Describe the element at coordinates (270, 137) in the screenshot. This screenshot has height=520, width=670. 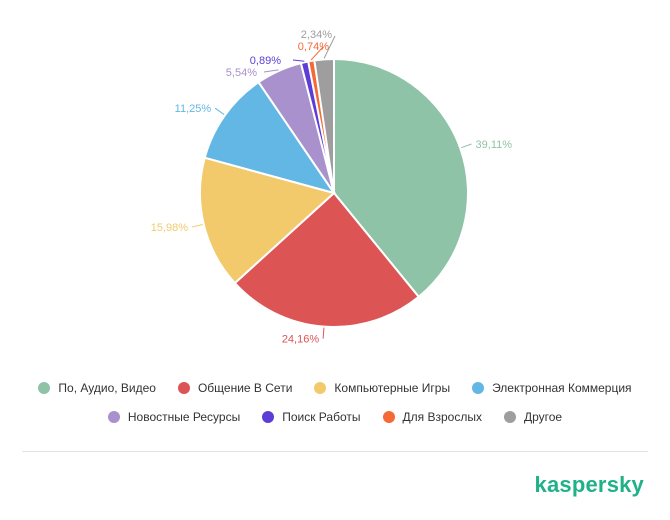
I see `pie-slice-электронная-коммерция` at that location.